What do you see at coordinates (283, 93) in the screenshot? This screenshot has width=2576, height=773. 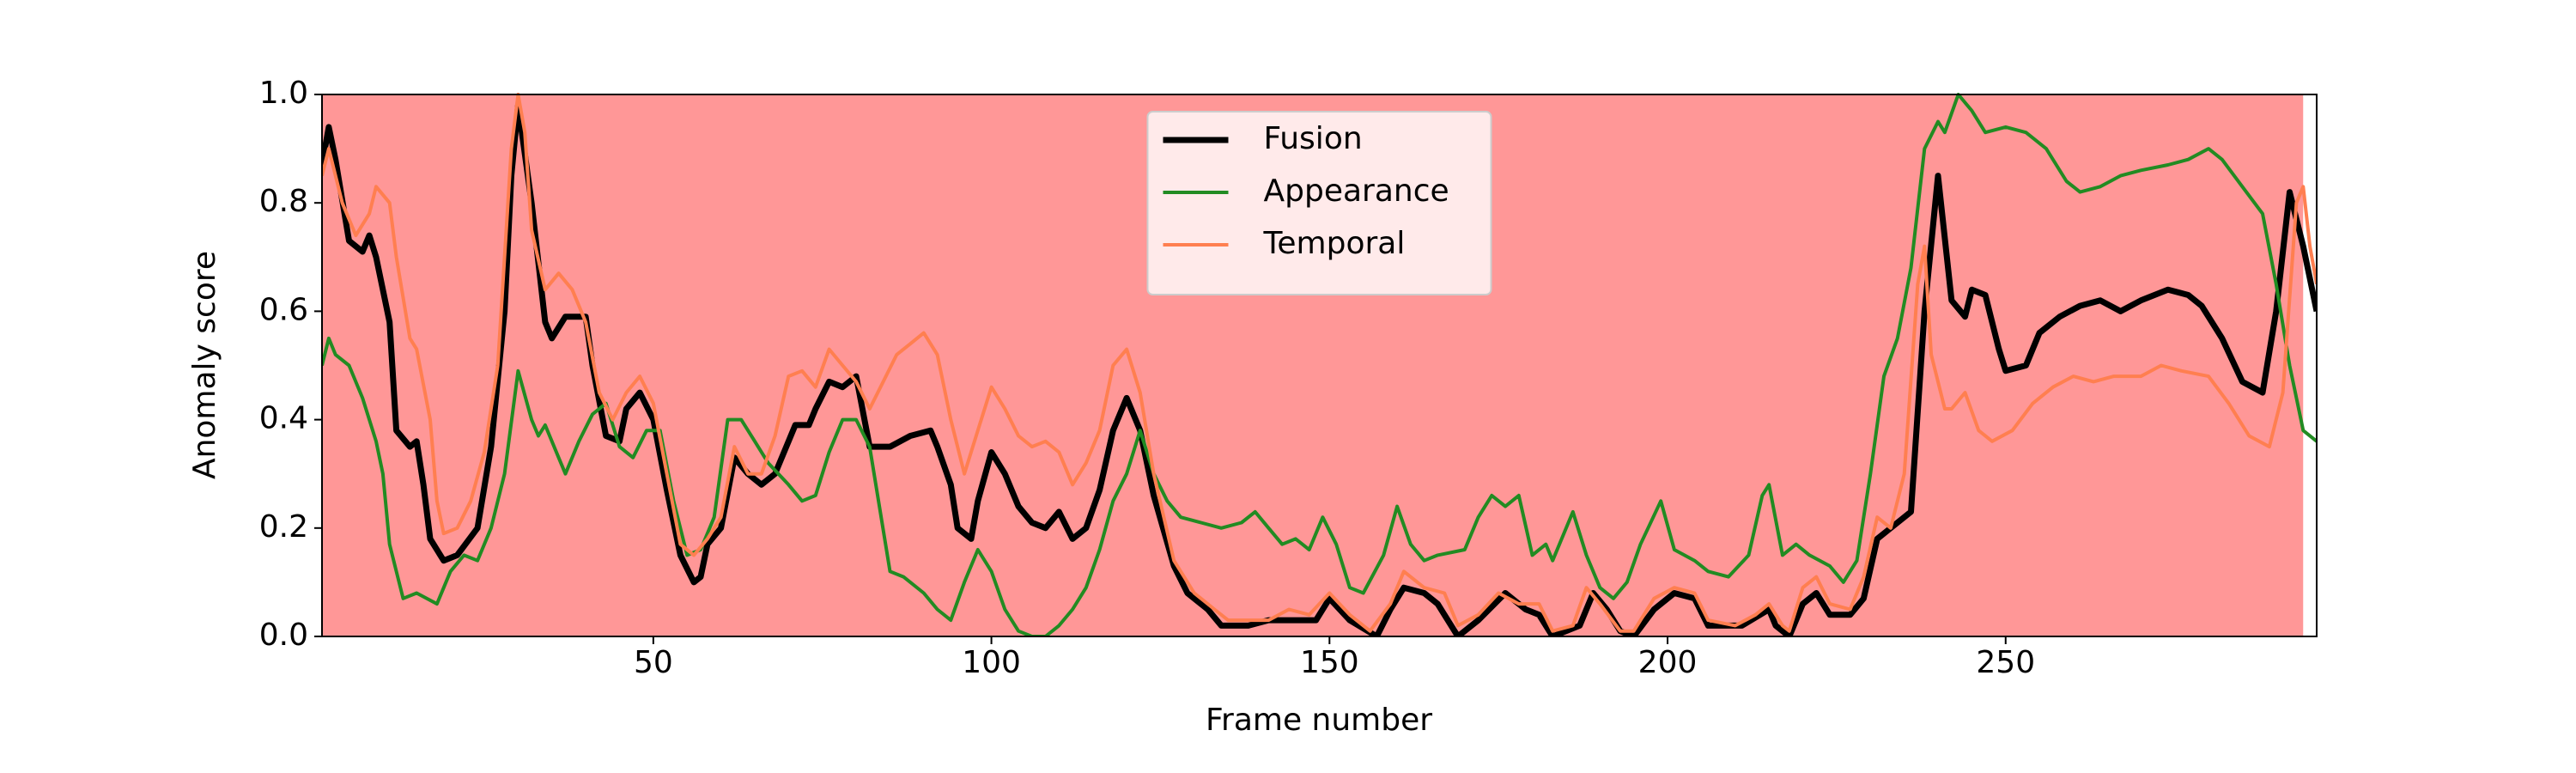 I see `y-tick-label: 1.0` at bounding box center [283, 93].